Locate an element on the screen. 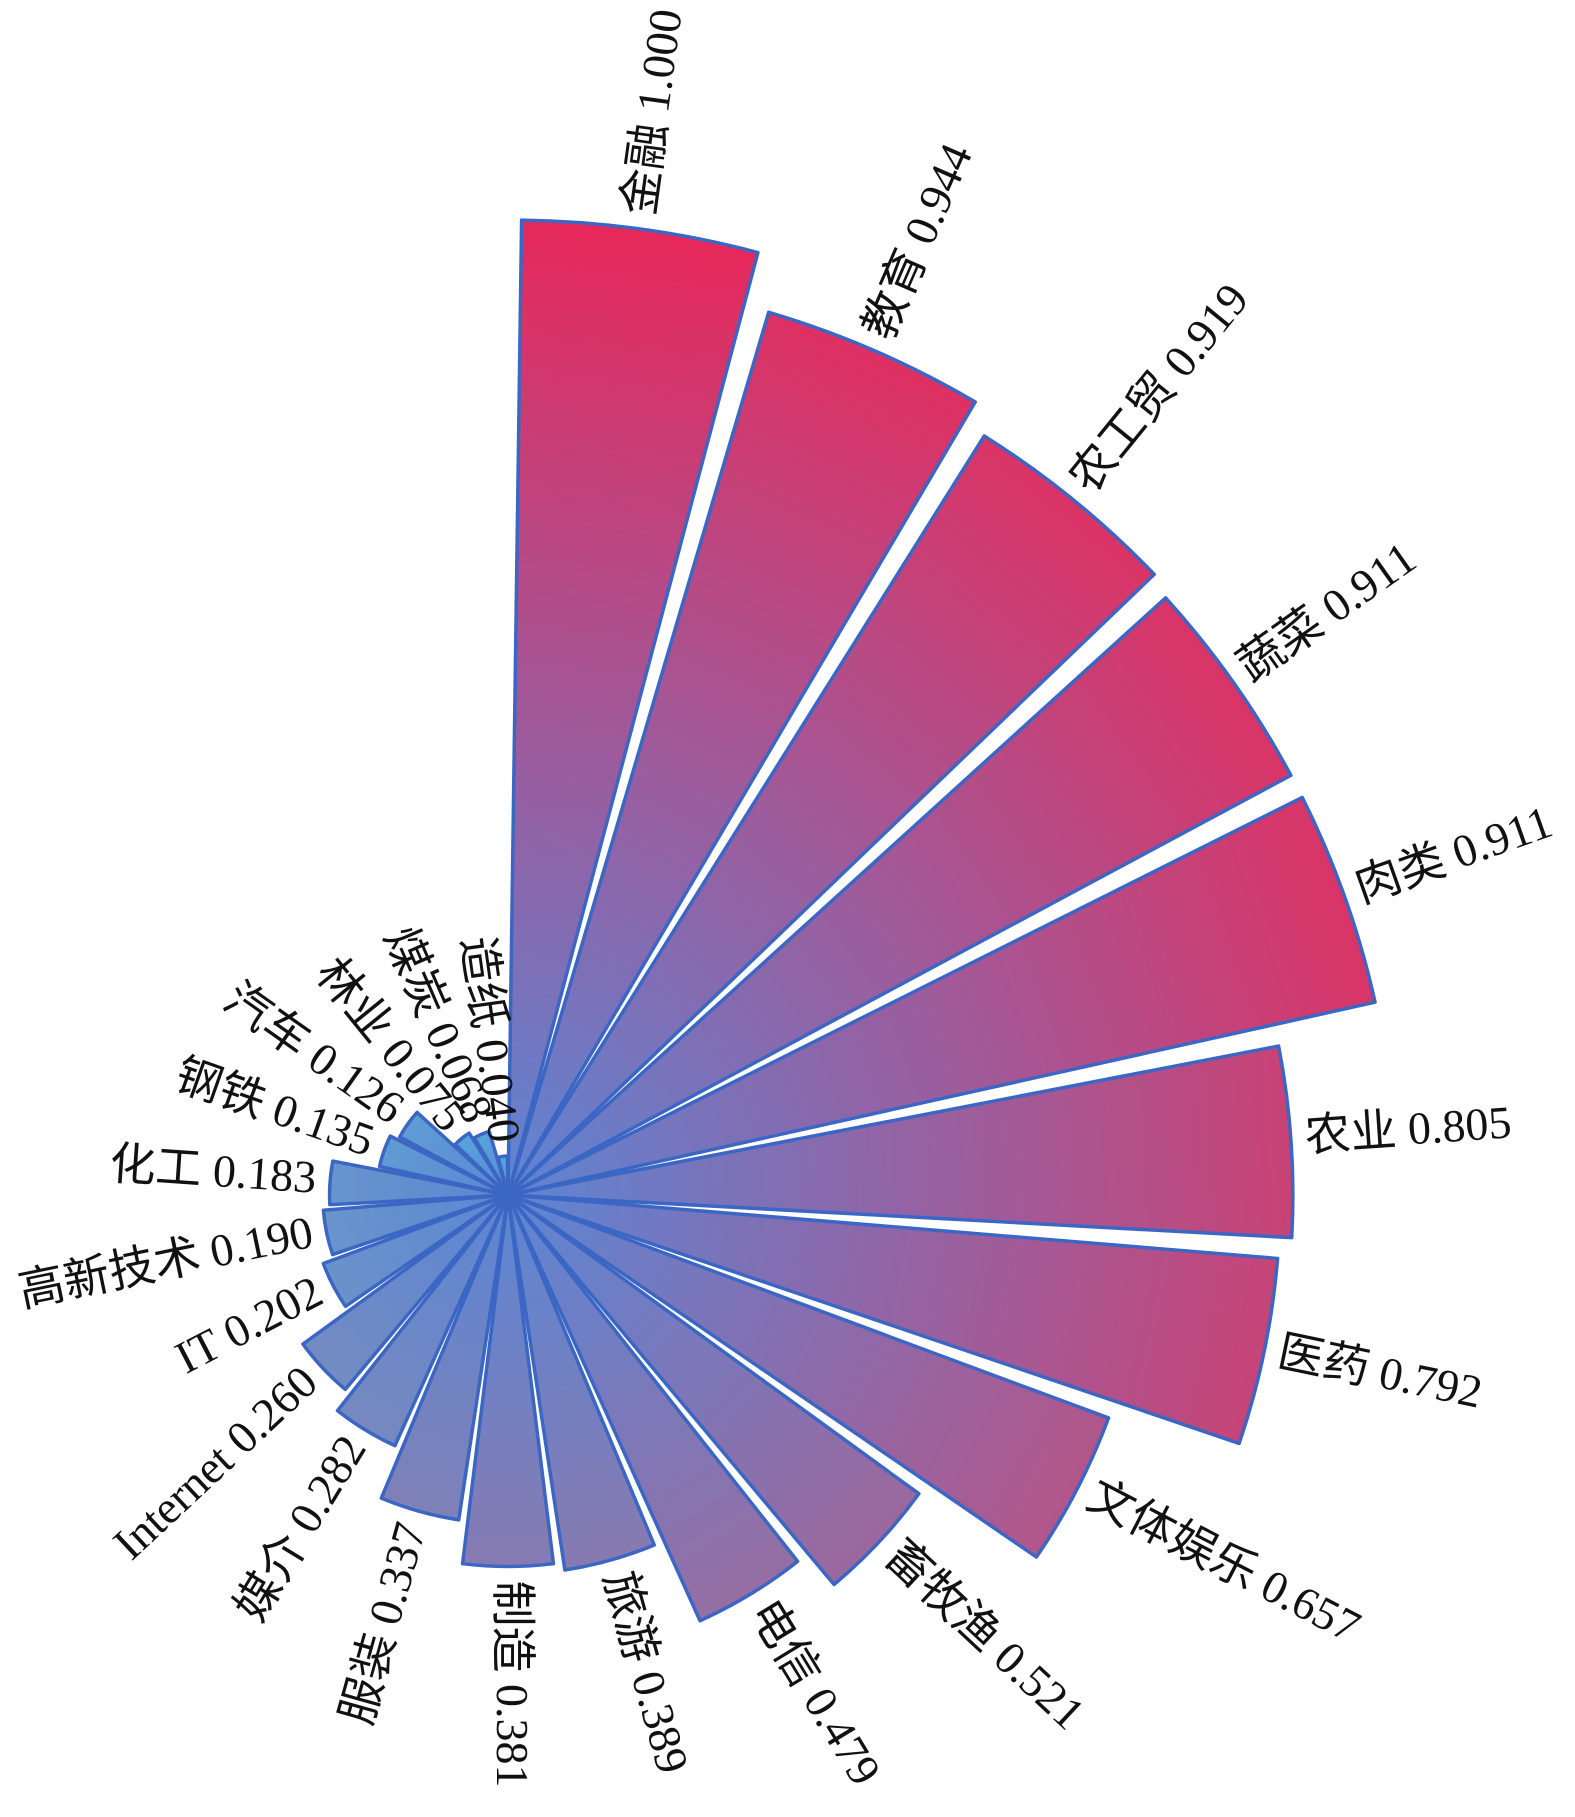 This screenshot has width=1575, height=1817. bar-化工 is located at coordinates (418, 1183).